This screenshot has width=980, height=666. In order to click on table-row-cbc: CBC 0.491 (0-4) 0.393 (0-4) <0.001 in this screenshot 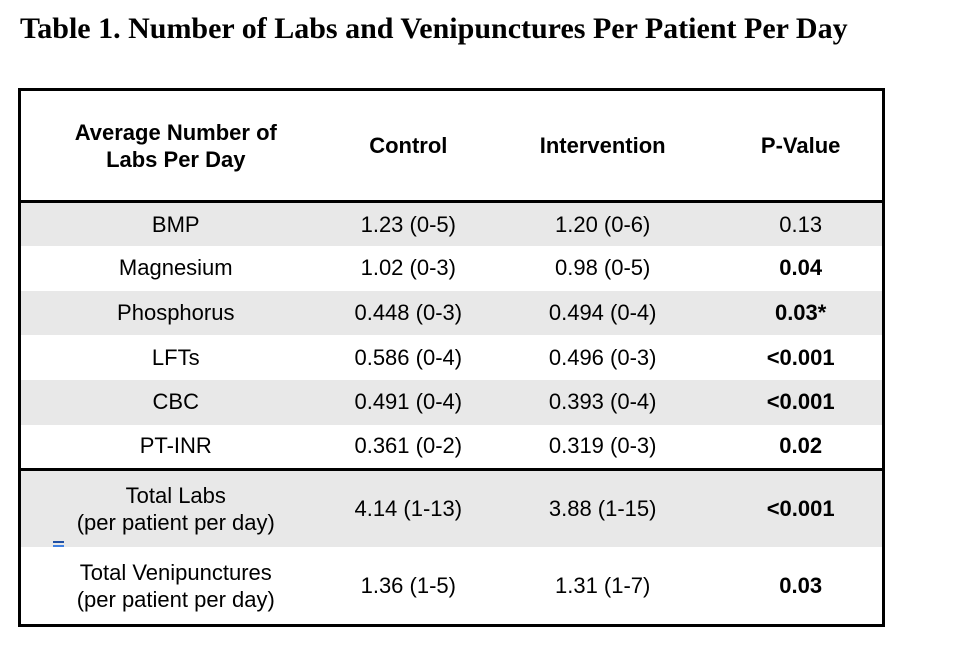, I will do `click(451, 402)`.